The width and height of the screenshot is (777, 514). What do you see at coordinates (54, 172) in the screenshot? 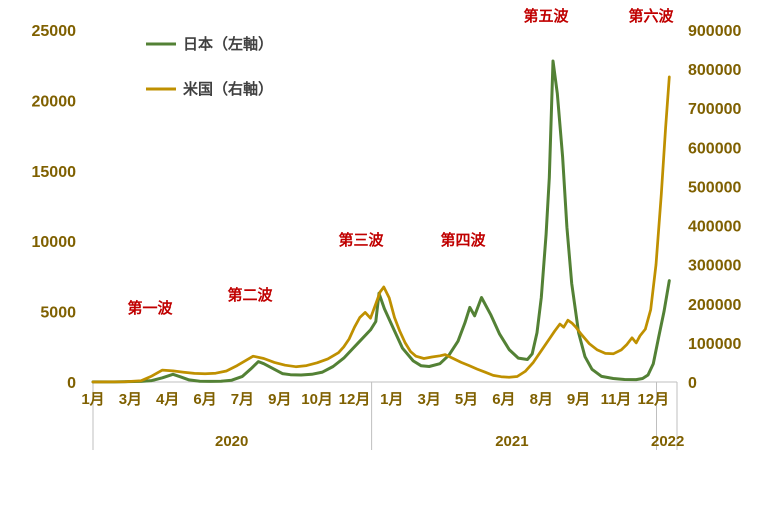
I see `left-axis-tick-label: 15000` at bounding box center [54, 172].